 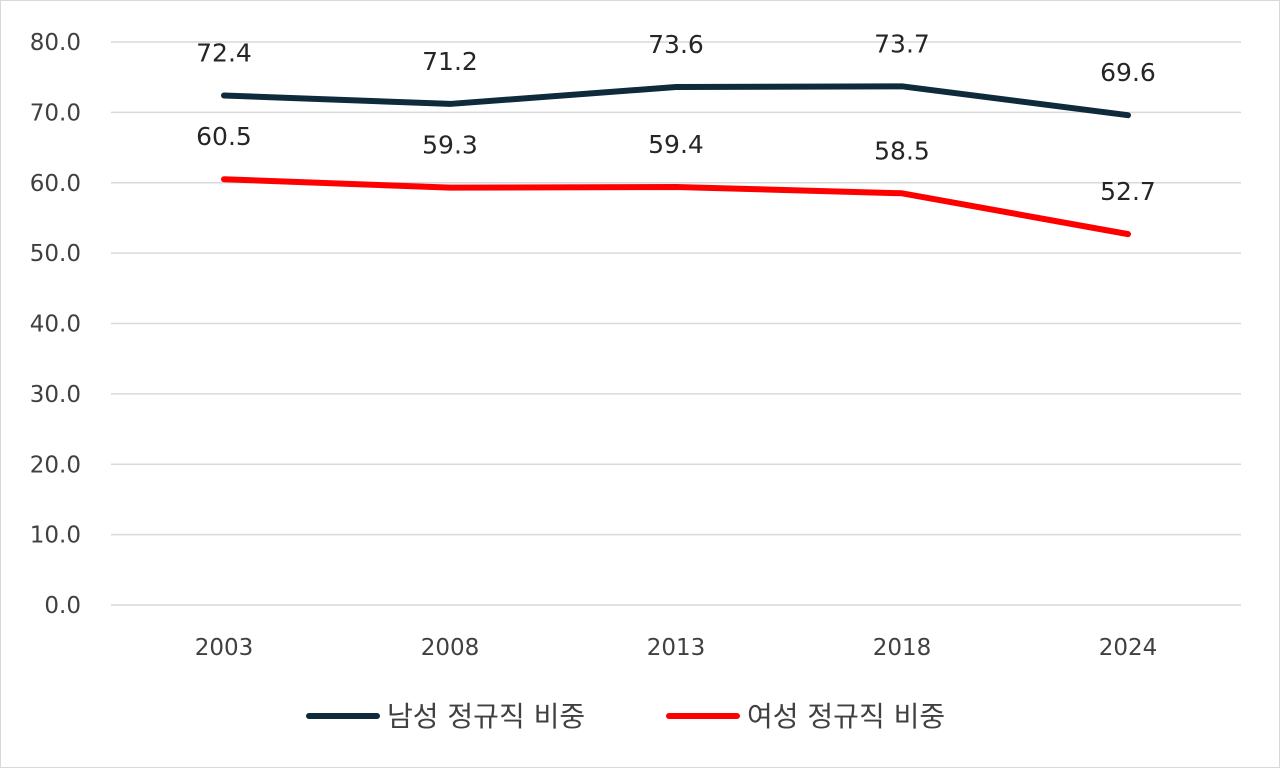 I want to click on y-tick-label: 10.0, so click(x=55, y=536).